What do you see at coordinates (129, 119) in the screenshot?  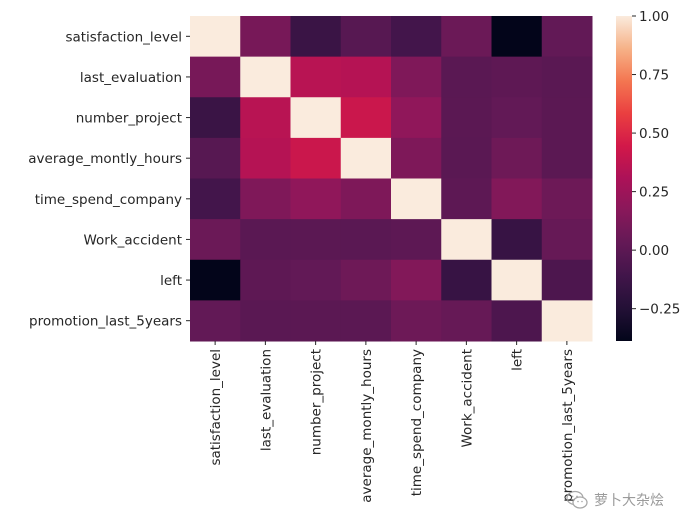 I see `y-tick-label: number_project` at bounding box center [129, 119].